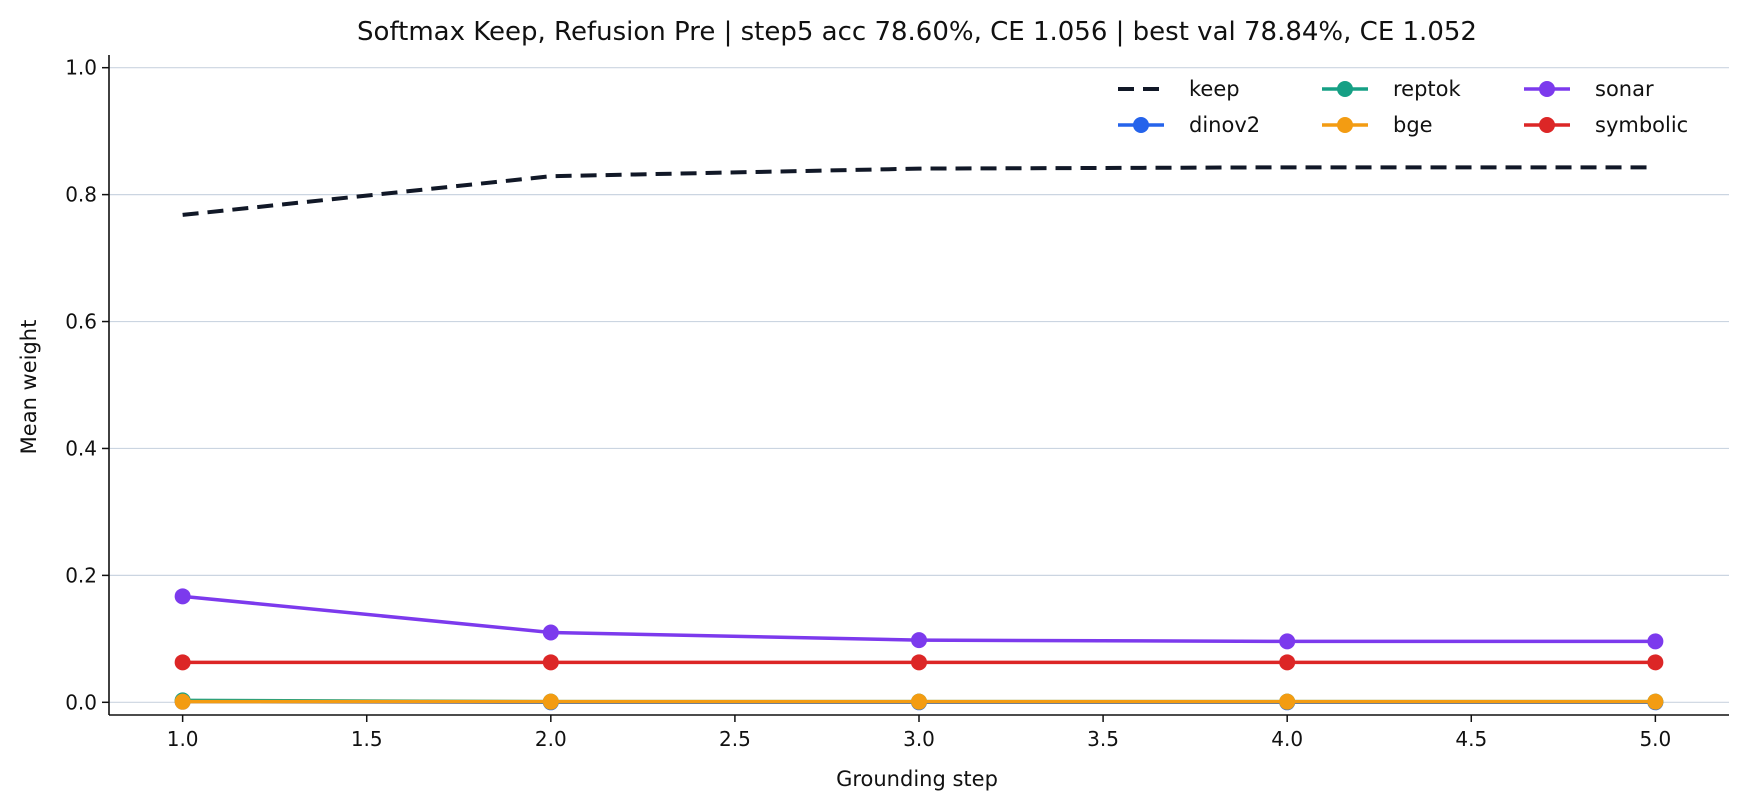 The width and height of the screenshot is (1746, 809). What do you see at coordinates (1403, 107) in the screenshot?
I see `legend: keep dinov2 reptok bge sonar symbolic` at bounding box center [1403, 107].